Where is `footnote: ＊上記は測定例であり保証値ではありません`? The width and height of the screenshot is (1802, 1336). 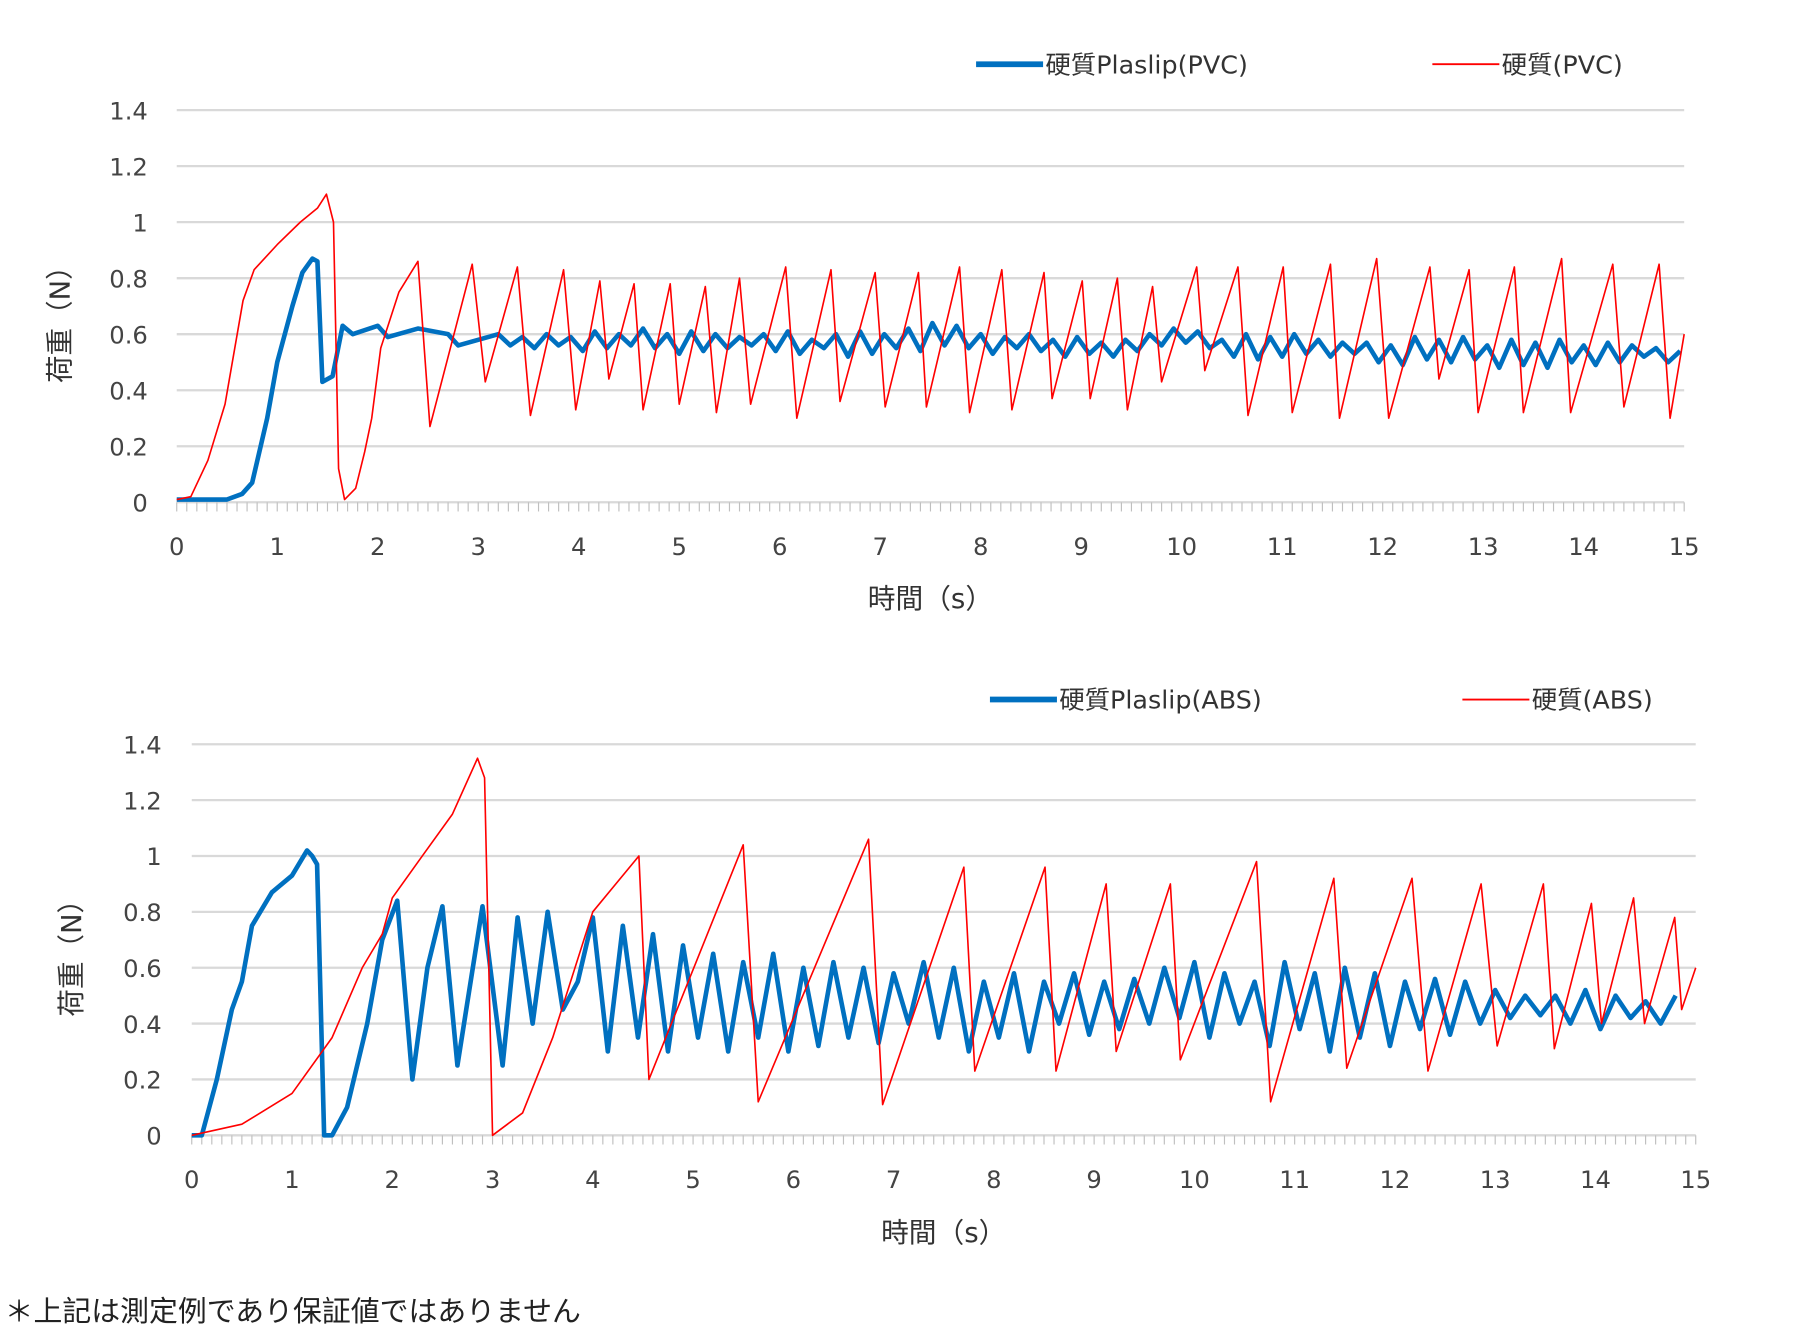
footnote: ＊上記は測定例であり保証値ではありません is located at coordinates (293, 1311).